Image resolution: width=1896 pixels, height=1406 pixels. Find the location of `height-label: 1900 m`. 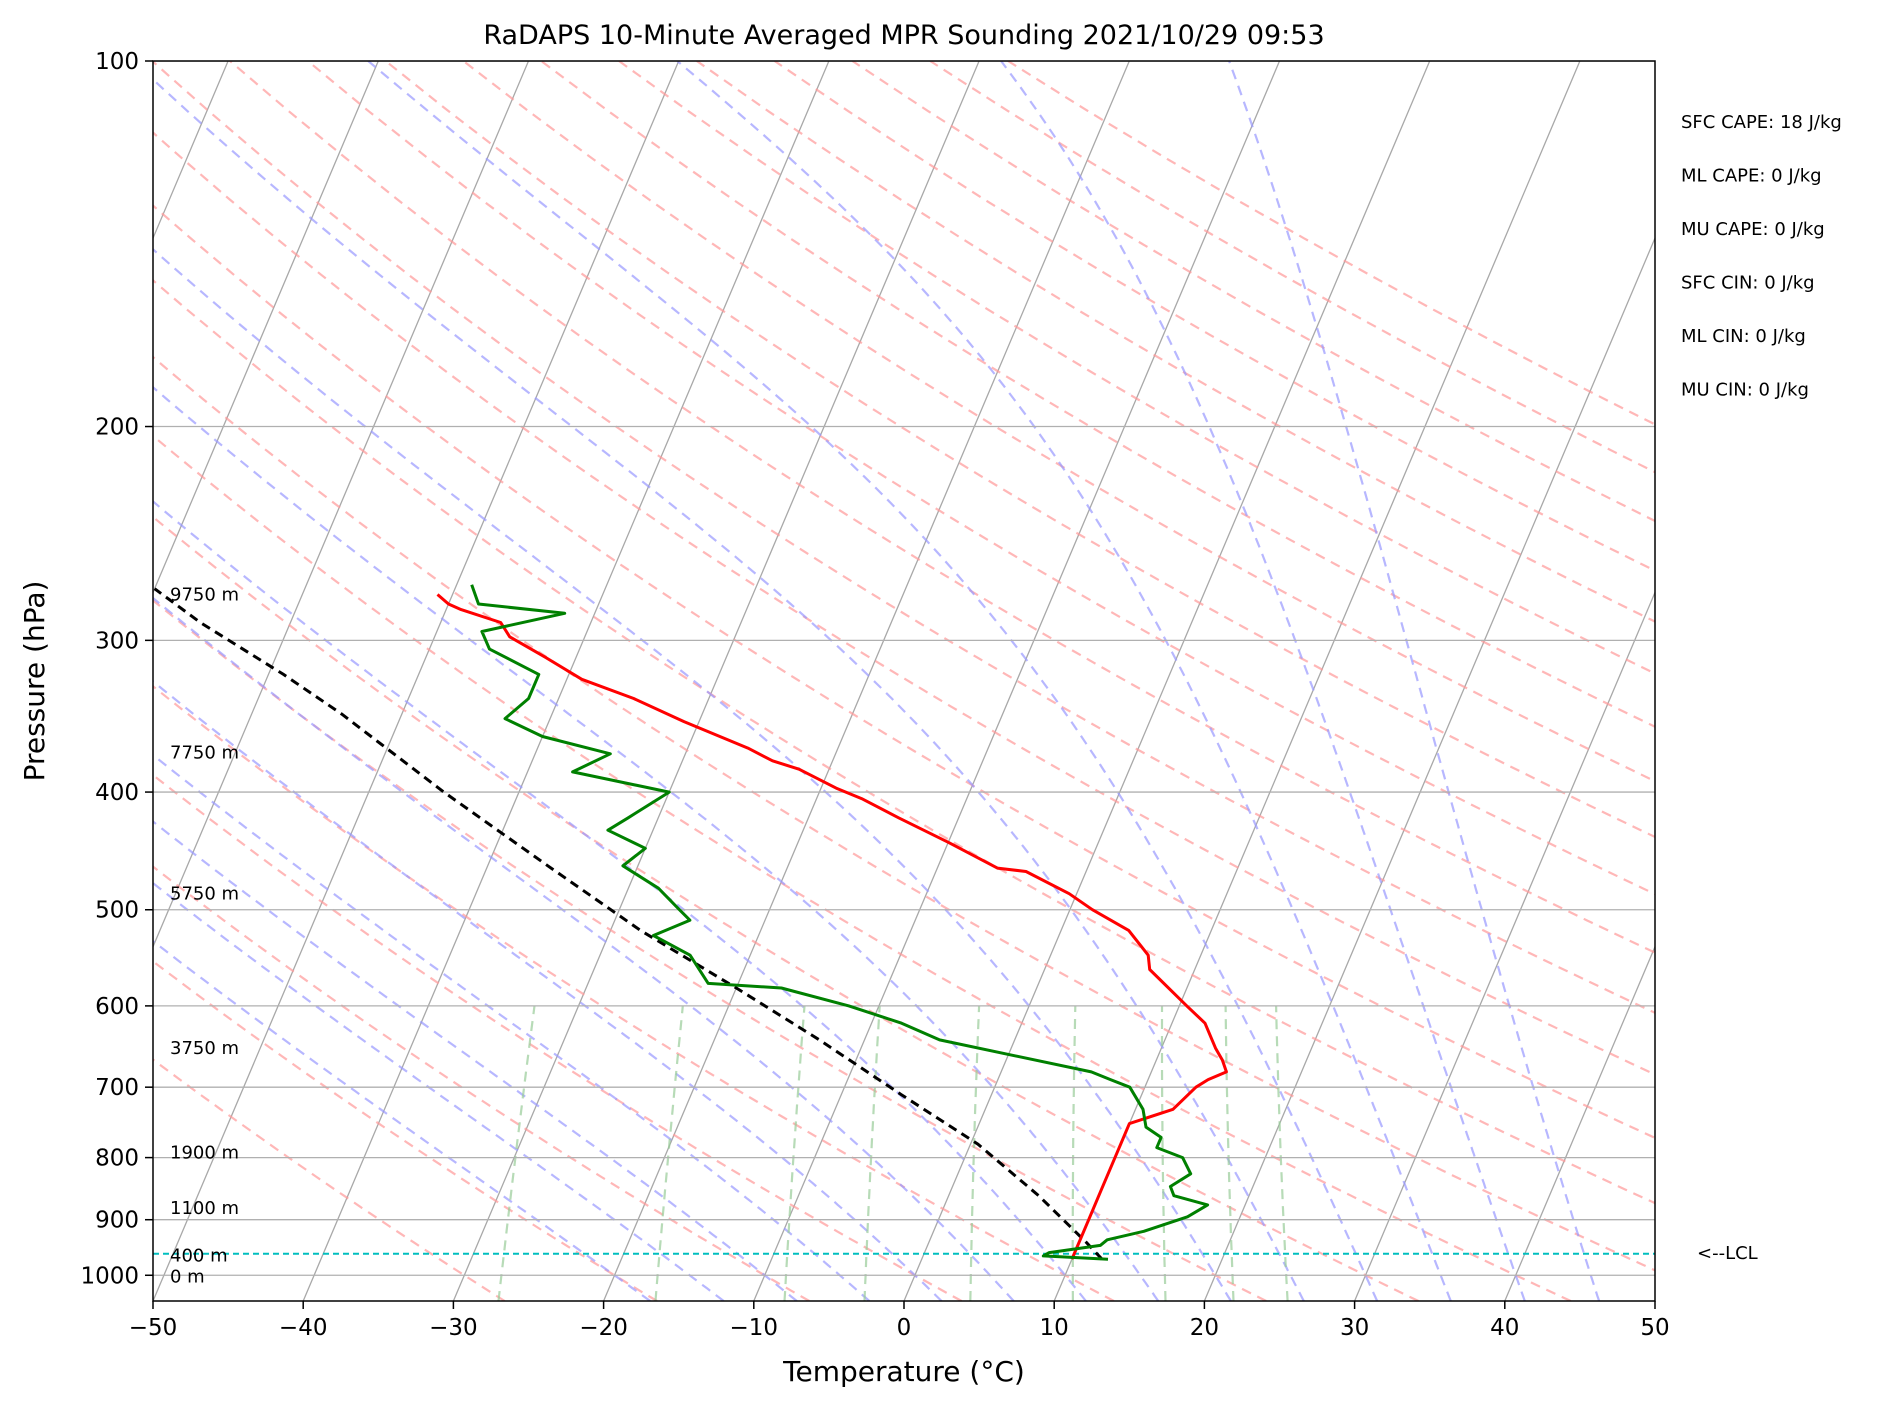

height-label: 1900 m is located at coordinates (204, 1152).